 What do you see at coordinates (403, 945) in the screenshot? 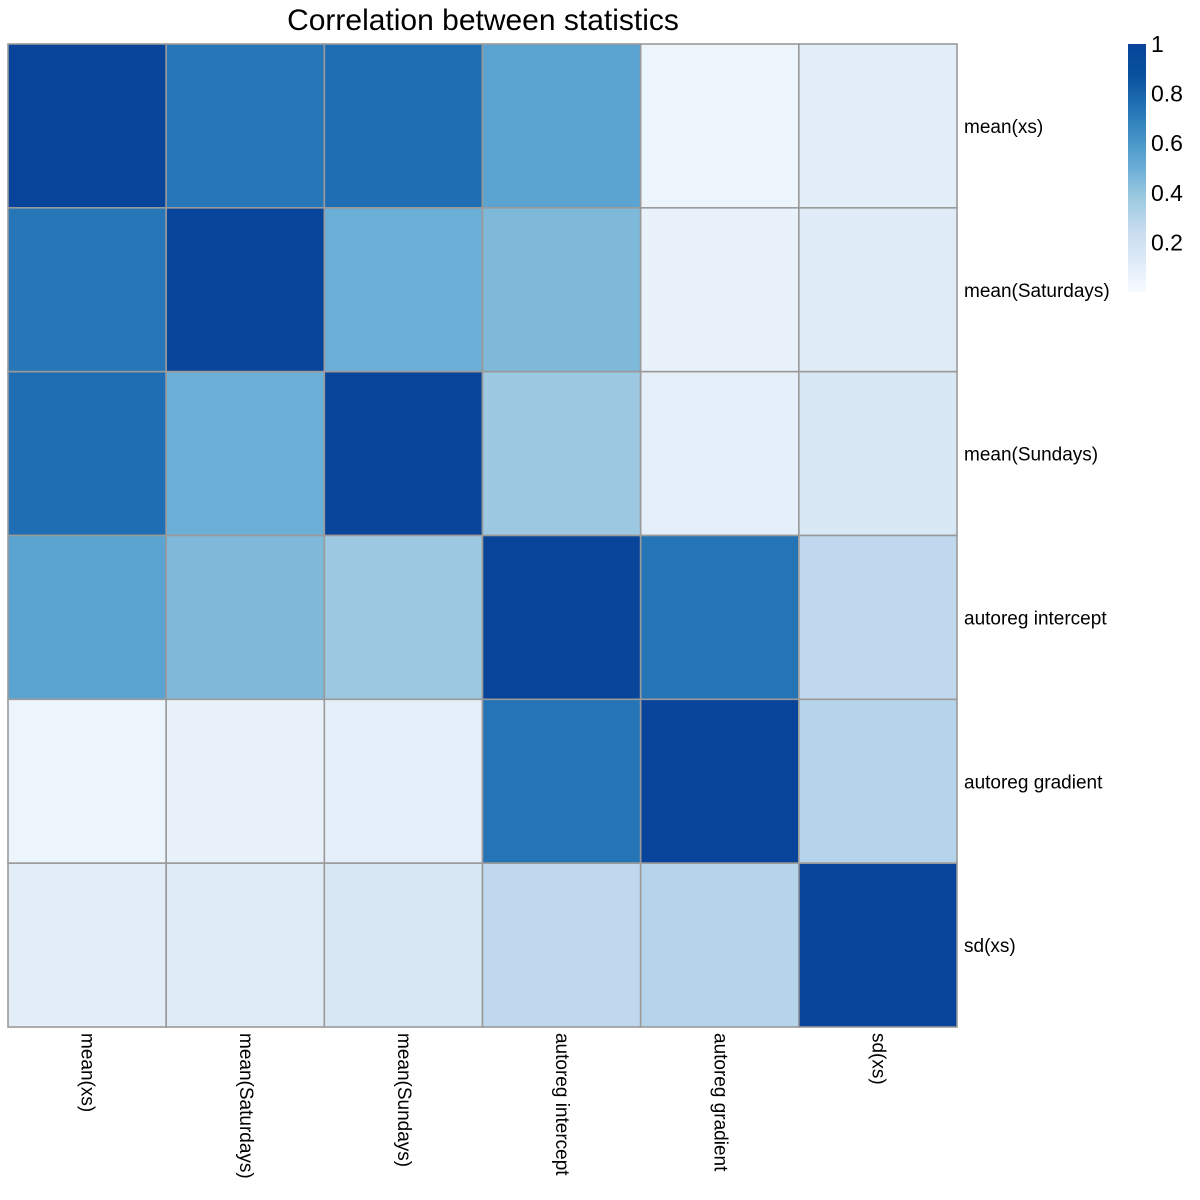
I see `heatmap-cell-r5-c2` at bounding box center [403, 945].